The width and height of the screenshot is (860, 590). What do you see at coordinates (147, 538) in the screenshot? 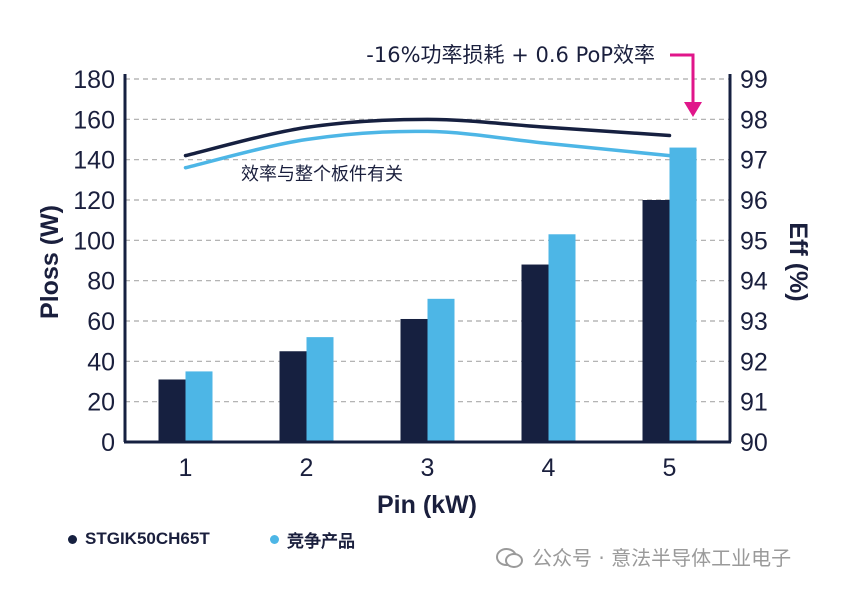
I see `legend-label: STGIK50CH65T` at bounding box center [147, 538].